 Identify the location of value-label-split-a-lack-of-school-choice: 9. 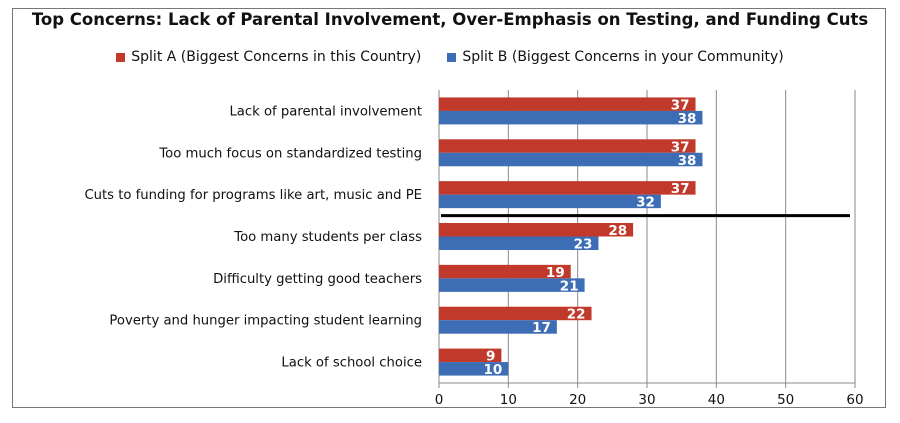
(490, 357).